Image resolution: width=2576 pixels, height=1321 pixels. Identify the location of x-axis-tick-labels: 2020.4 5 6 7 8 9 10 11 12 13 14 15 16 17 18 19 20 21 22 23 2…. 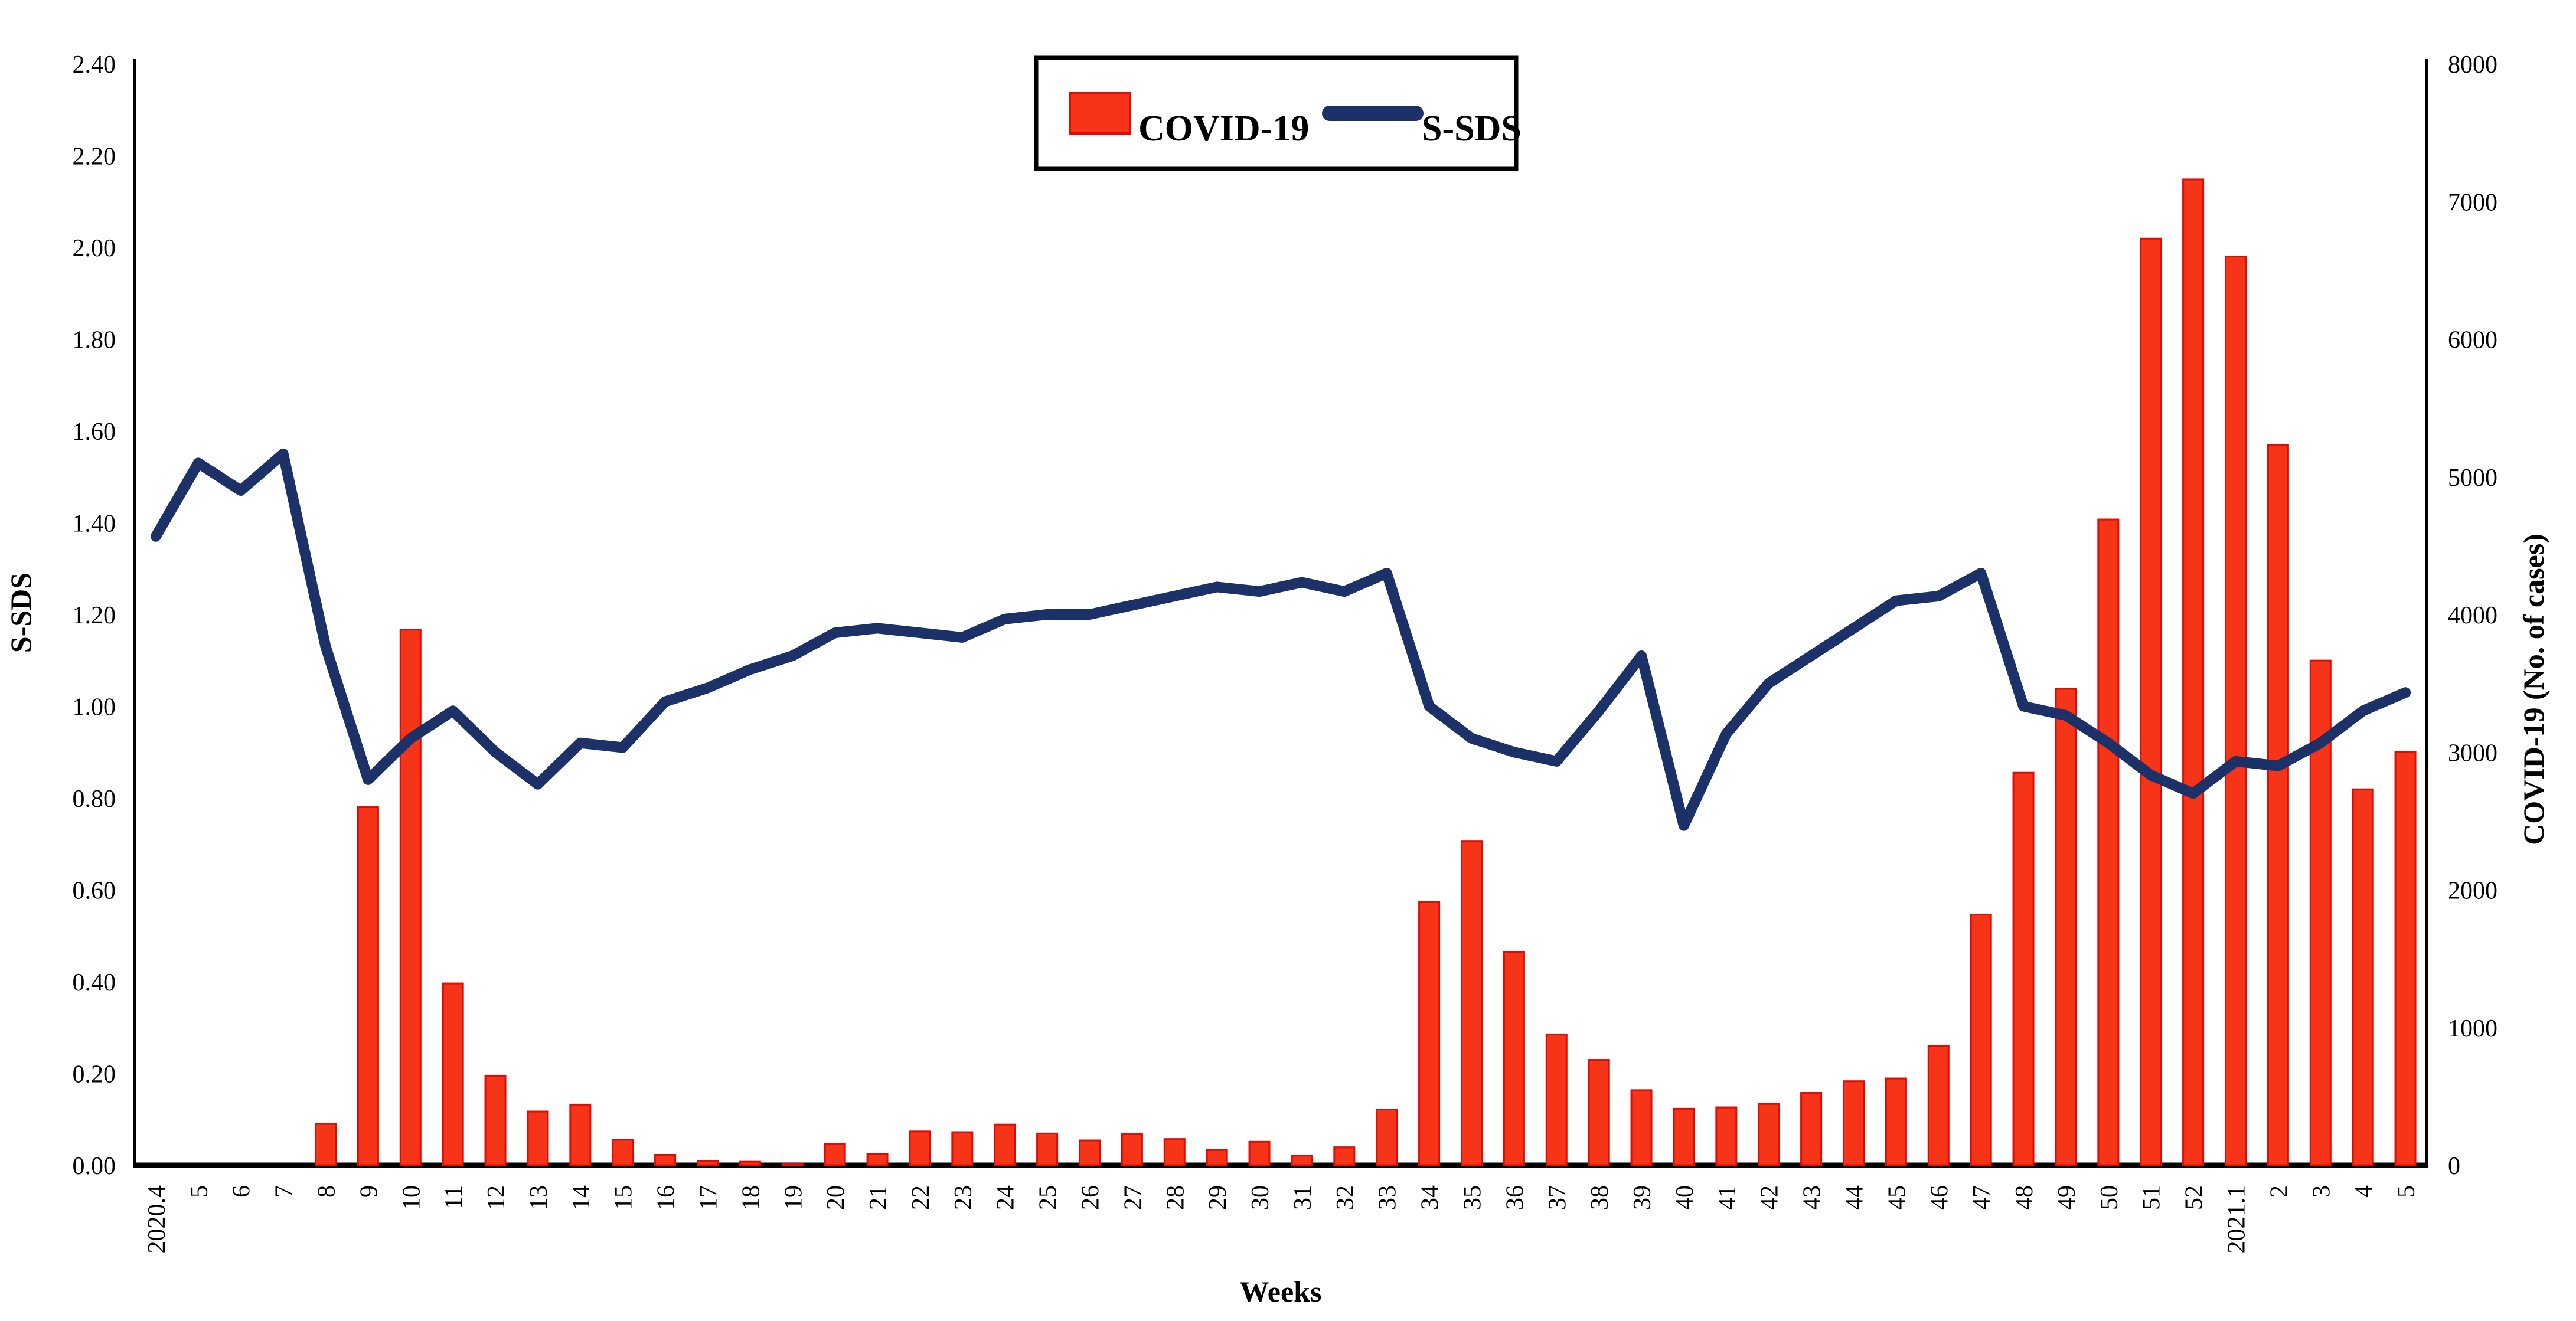
(1281, 1219).